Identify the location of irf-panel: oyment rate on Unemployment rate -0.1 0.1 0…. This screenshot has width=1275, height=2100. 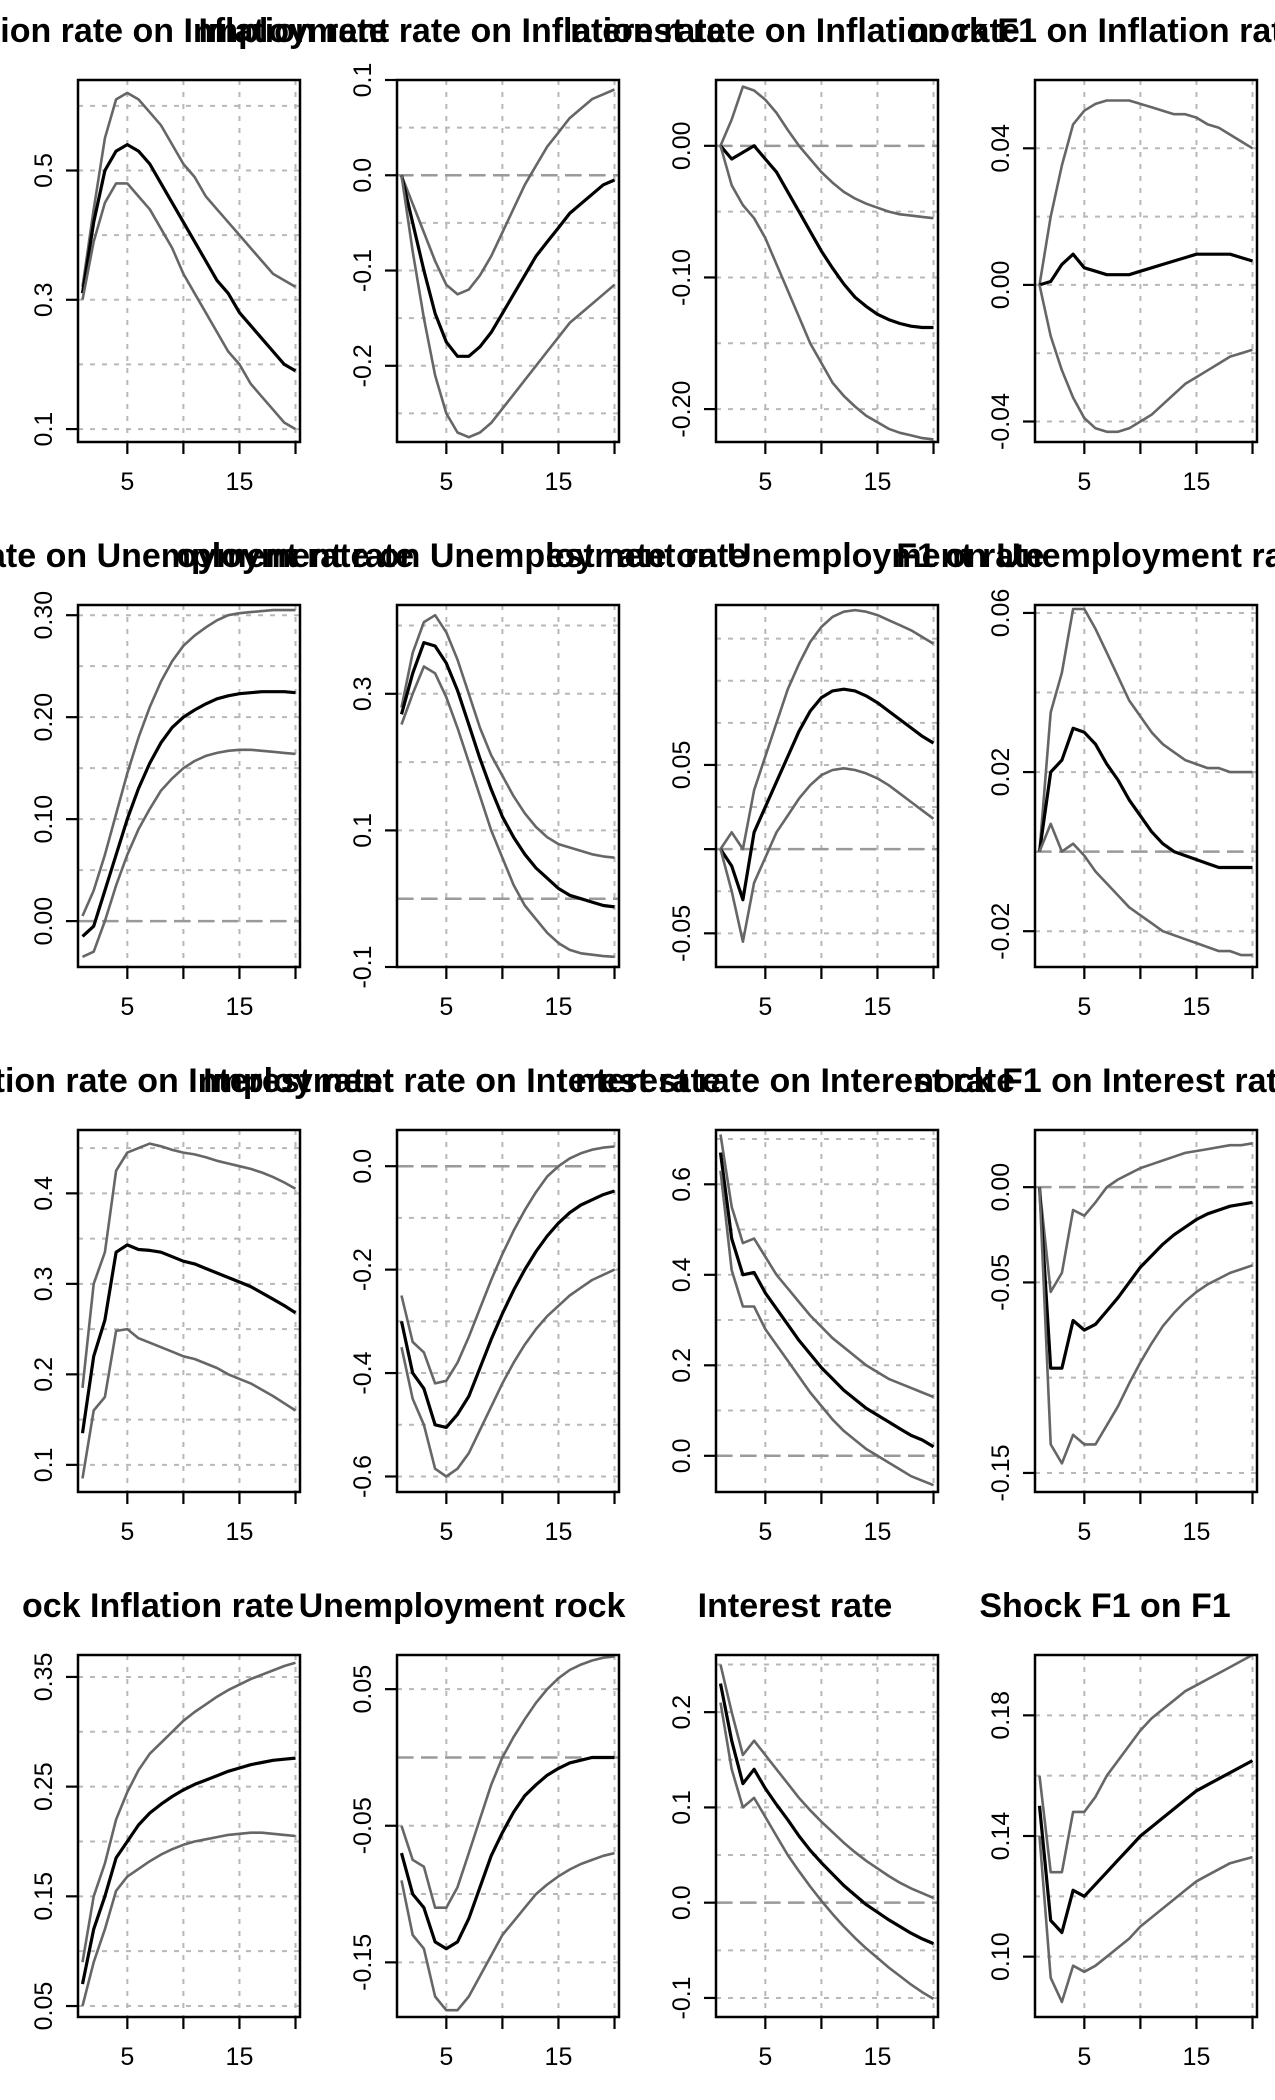
(462, 779).